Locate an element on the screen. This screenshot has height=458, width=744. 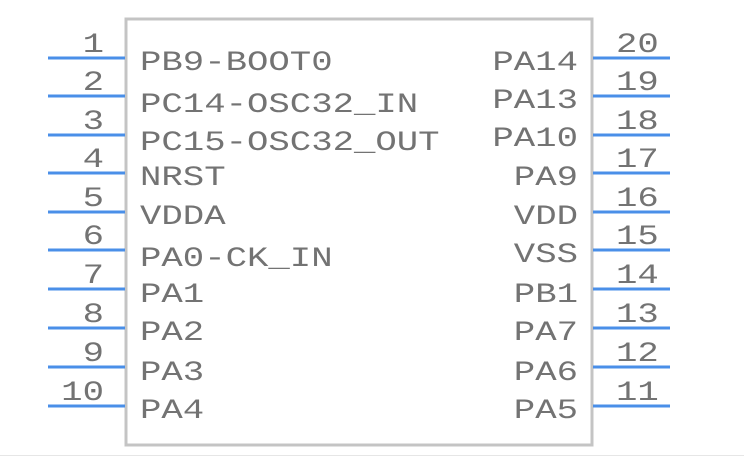
pin-number: 7 is located at coordinates (93, 276).